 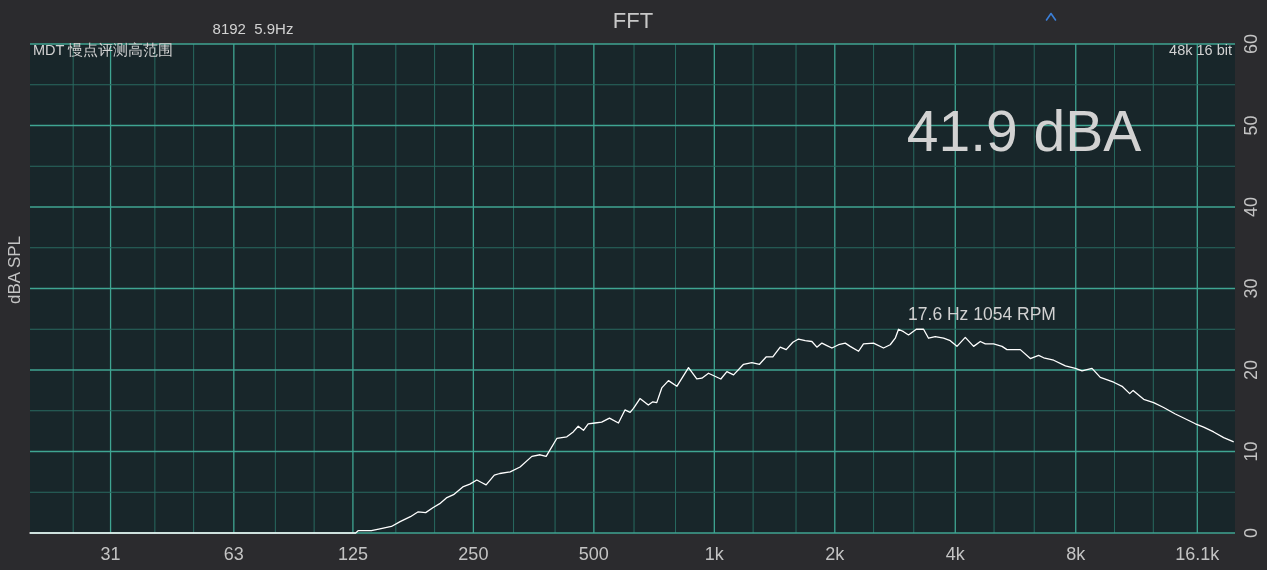 I want to click on x-tick-label: 4k, so click(x=955, y=554).